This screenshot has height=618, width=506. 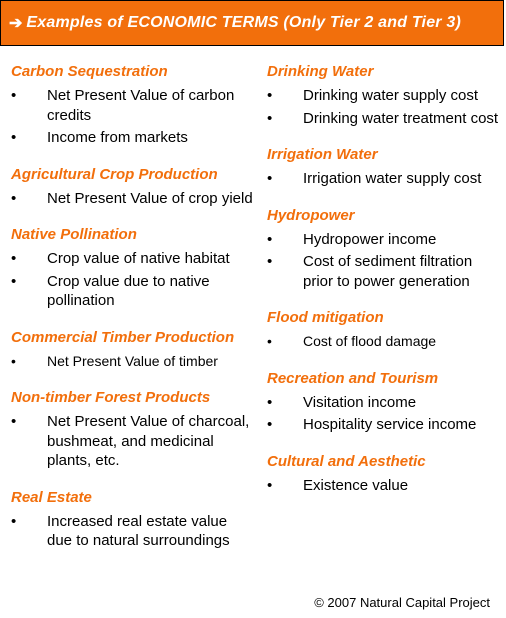 I want to click on list-item: • Hospitality service income, so click(x=385, y=425).